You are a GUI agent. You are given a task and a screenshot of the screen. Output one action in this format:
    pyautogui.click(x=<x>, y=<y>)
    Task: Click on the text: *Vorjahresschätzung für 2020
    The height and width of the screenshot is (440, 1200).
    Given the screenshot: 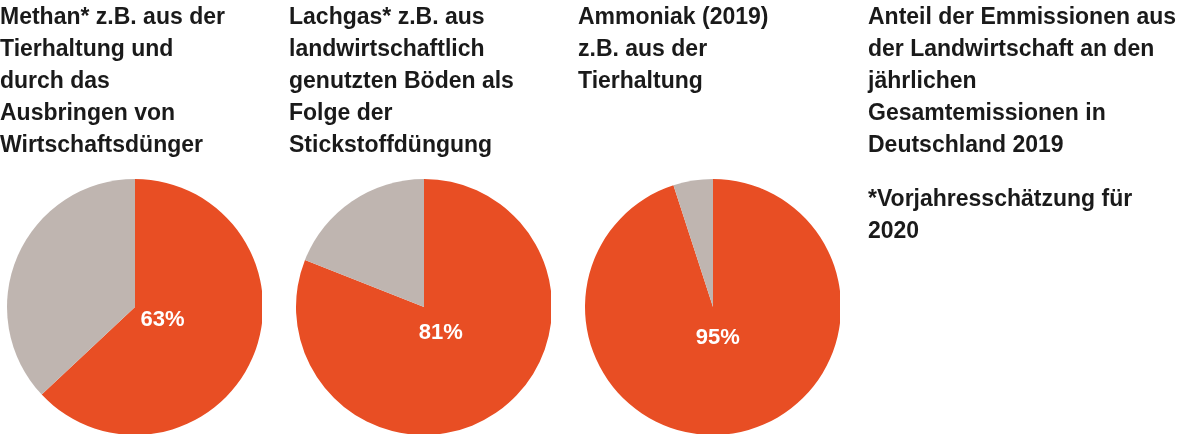 What is the action you would take?
    pyautogui.click(x=1001, y=214)
    